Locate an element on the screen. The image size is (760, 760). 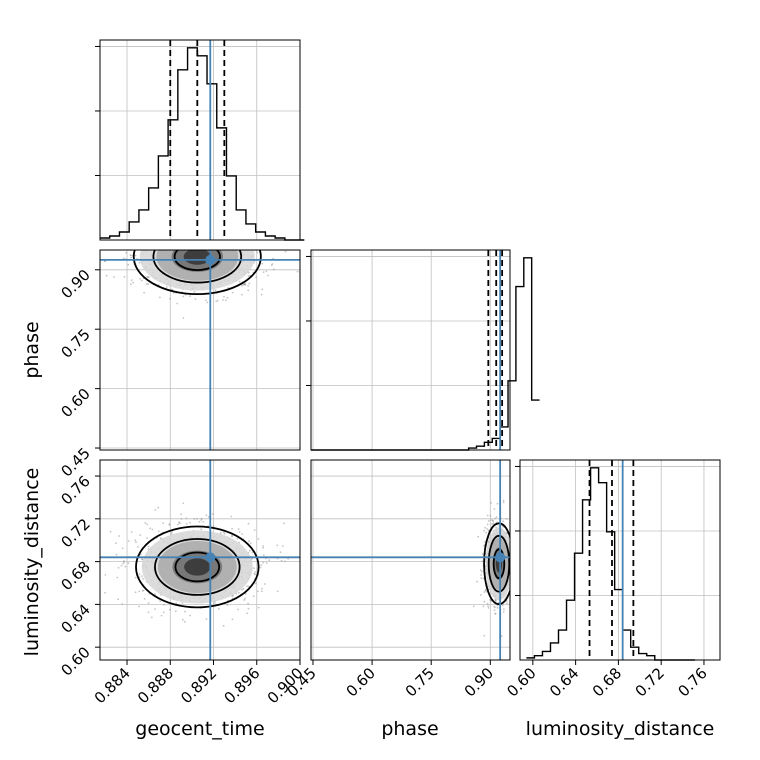
panel-geocent-time-luminosity-distance-contour is located at coordinates (197, 567).